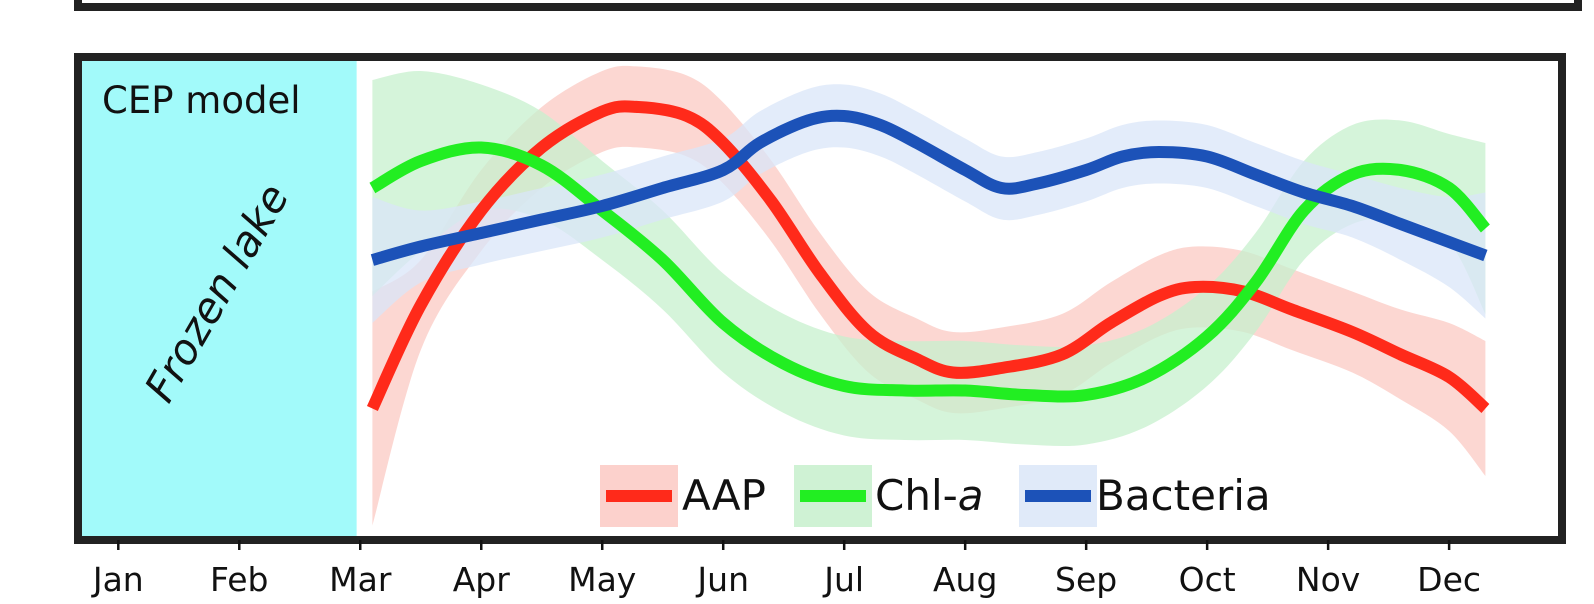 The height and width of the screenshot is (604, 1594). I want to click on x-tick-label: Aug, so click(965, 579).